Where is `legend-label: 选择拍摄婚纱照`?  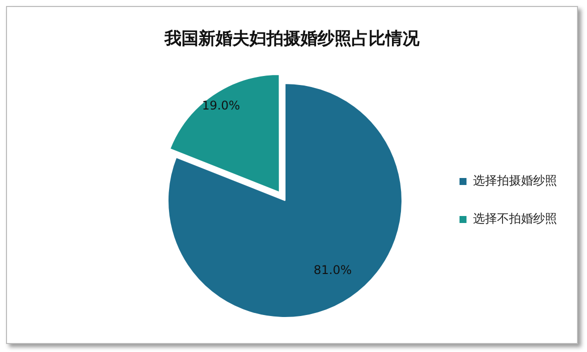 legend-label: 选择拍摄婚纱照 is located at coordinates (515, 181).